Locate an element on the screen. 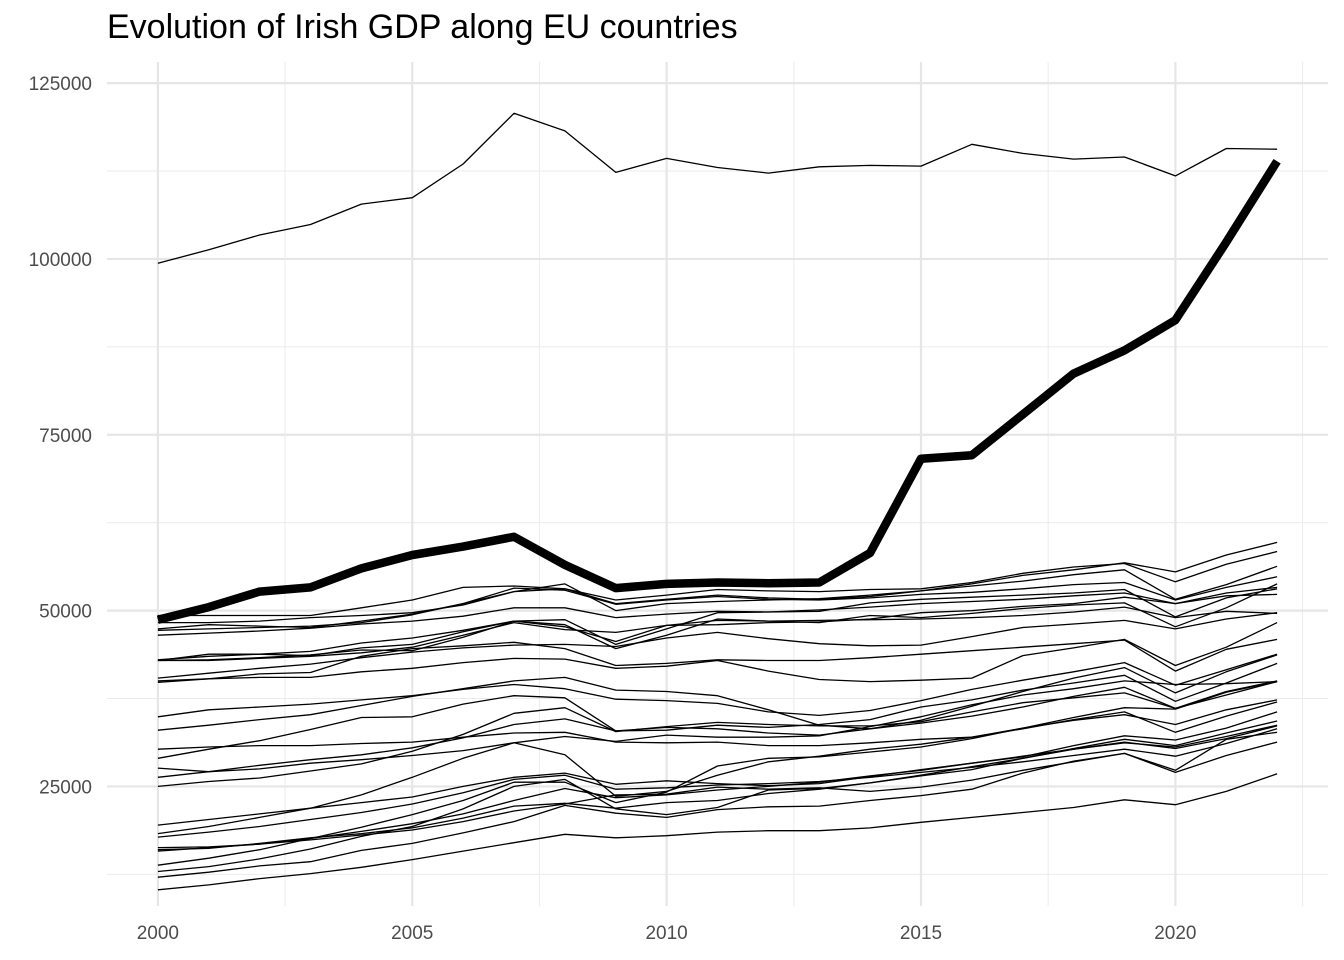 Image resolution: width=1344 pixels, height=960 pixels. x-tick-label: 2005 is located at coordinates (412, 933).